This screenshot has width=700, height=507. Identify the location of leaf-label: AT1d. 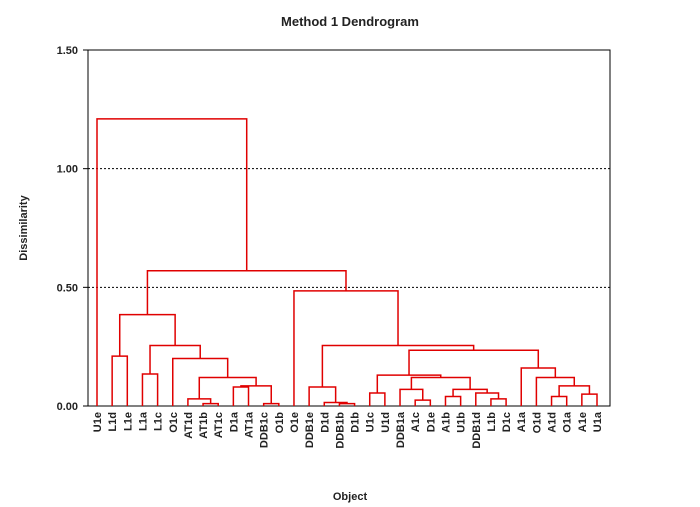
(189, 425).